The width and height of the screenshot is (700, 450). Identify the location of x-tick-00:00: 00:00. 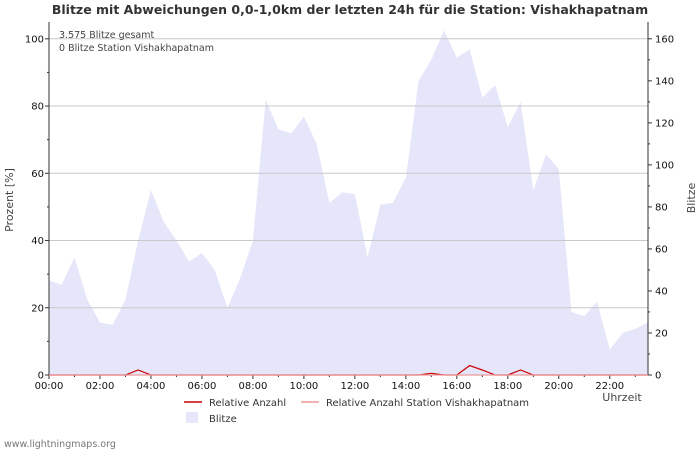
(49, 386).